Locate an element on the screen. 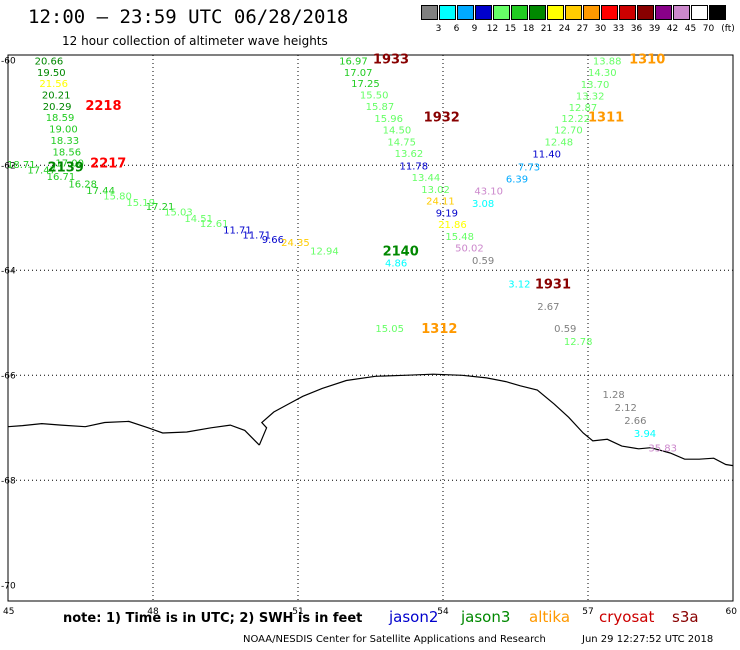 The image size is (740, 650). swh-label: 12.22 is located at coordinates (575, 119).